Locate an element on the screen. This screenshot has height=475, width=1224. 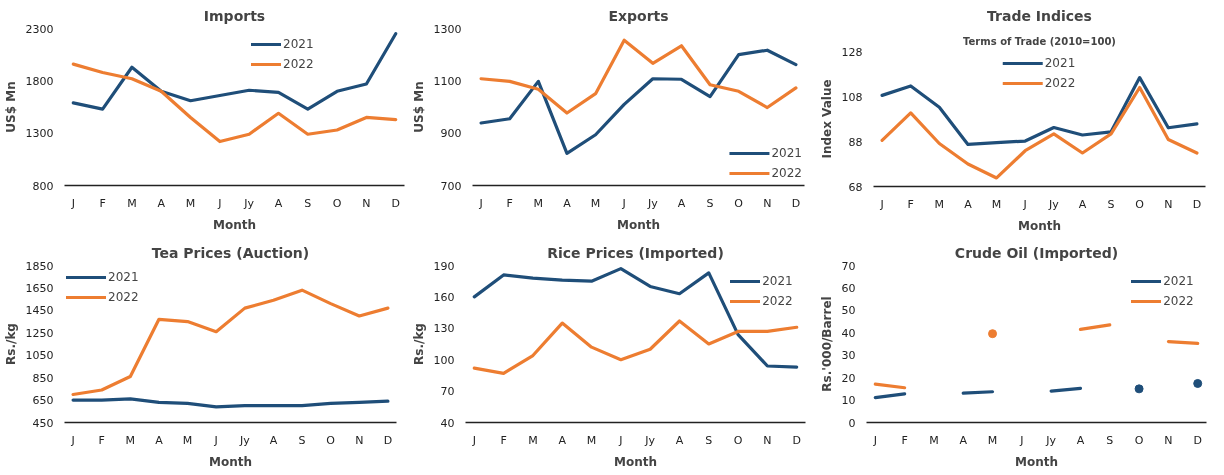
y-tick-label: 1450 is located at coordinates (39, 311).